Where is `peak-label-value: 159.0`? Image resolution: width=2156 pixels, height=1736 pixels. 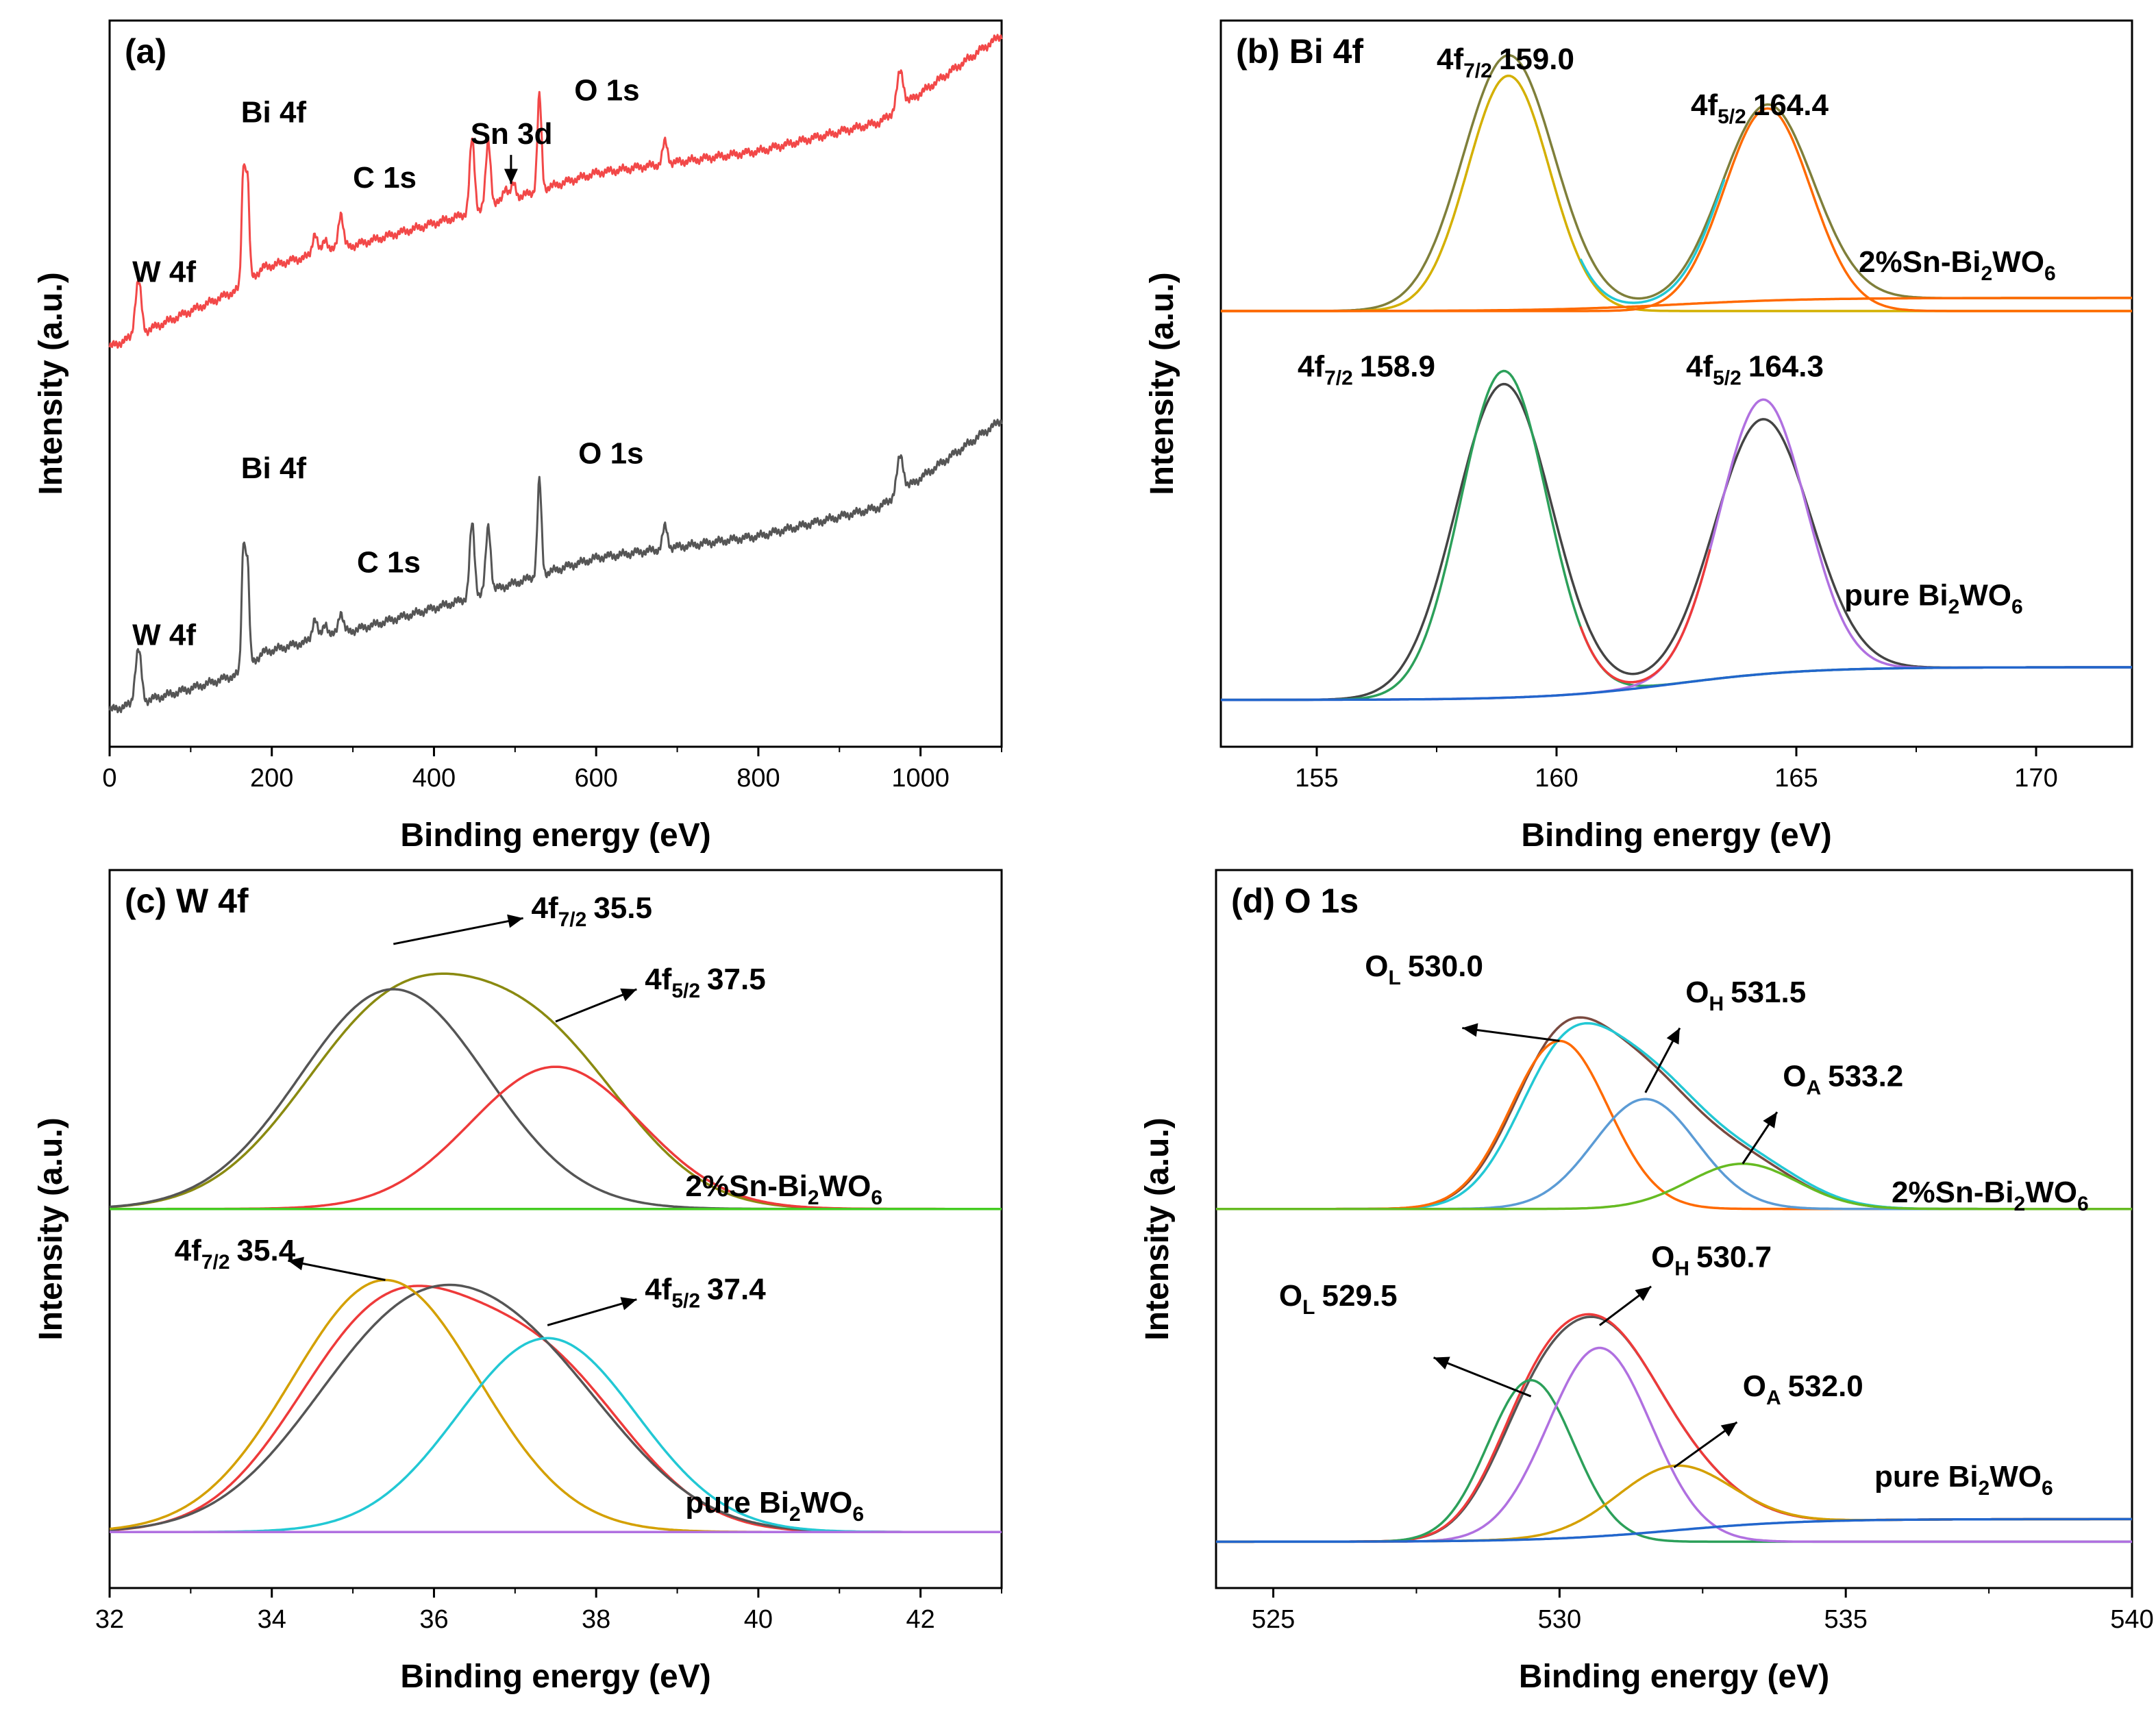
peak-label-value: 159.0 is located at coordinates (1537, 59).